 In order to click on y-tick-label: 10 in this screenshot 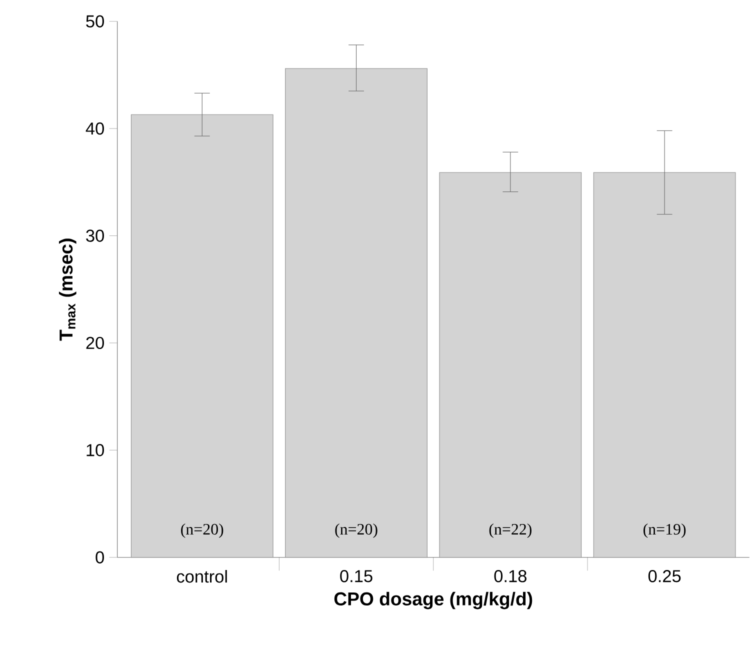, I will do `click(95, 450)`.